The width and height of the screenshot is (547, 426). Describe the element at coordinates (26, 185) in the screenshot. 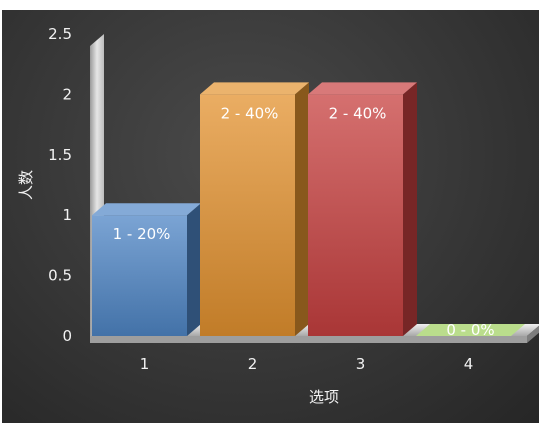

I see `y-axis-title: 人数` at that location.